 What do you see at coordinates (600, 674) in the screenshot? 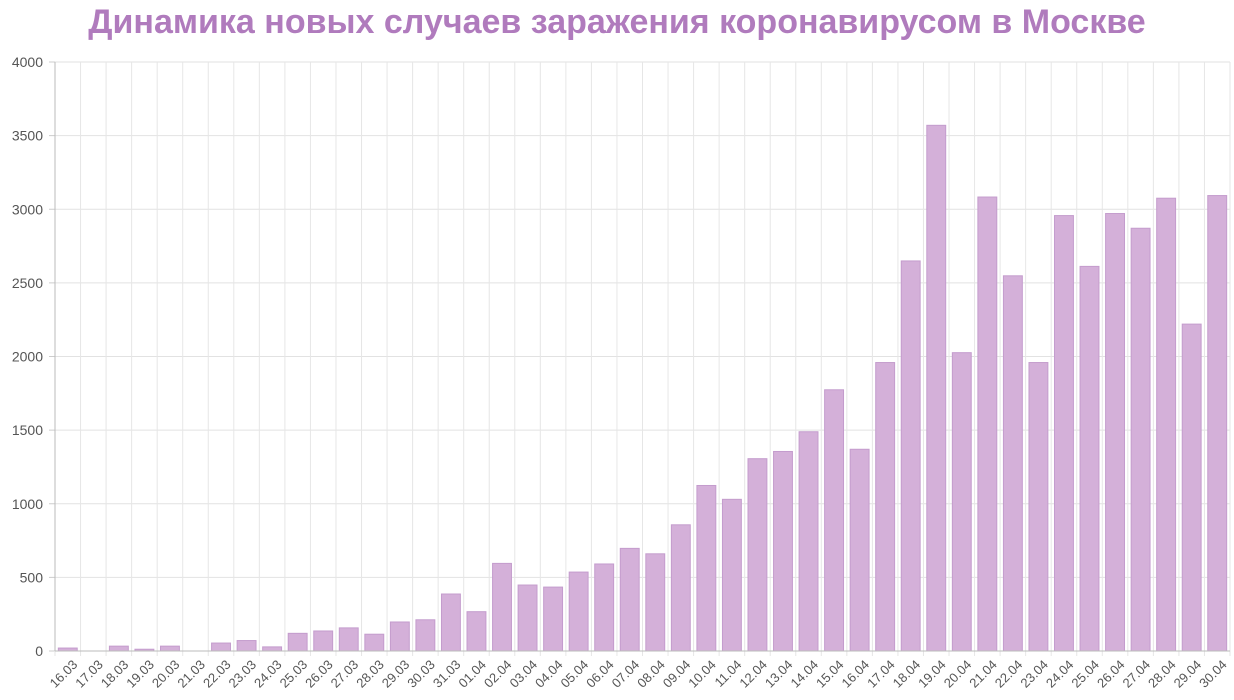
I see `x-tick-label: 06.04` at bounding box center [600, 674].